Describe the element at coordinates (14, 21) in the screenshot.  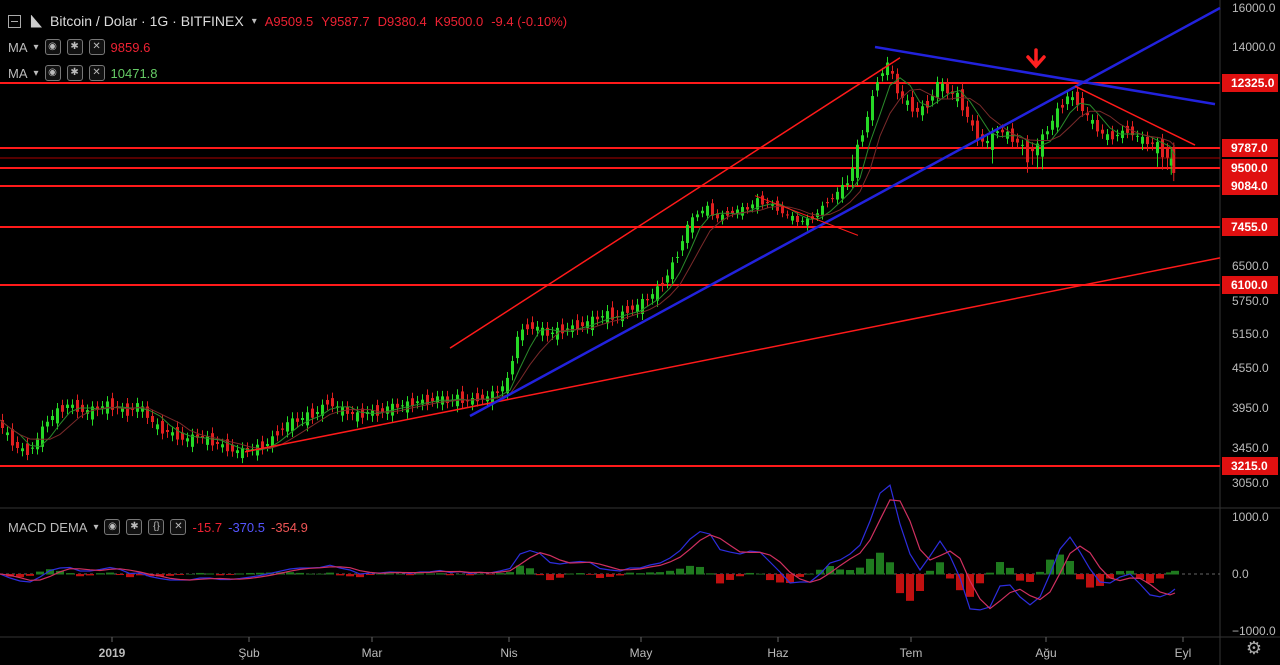
I see `collapse-icon` at that location.